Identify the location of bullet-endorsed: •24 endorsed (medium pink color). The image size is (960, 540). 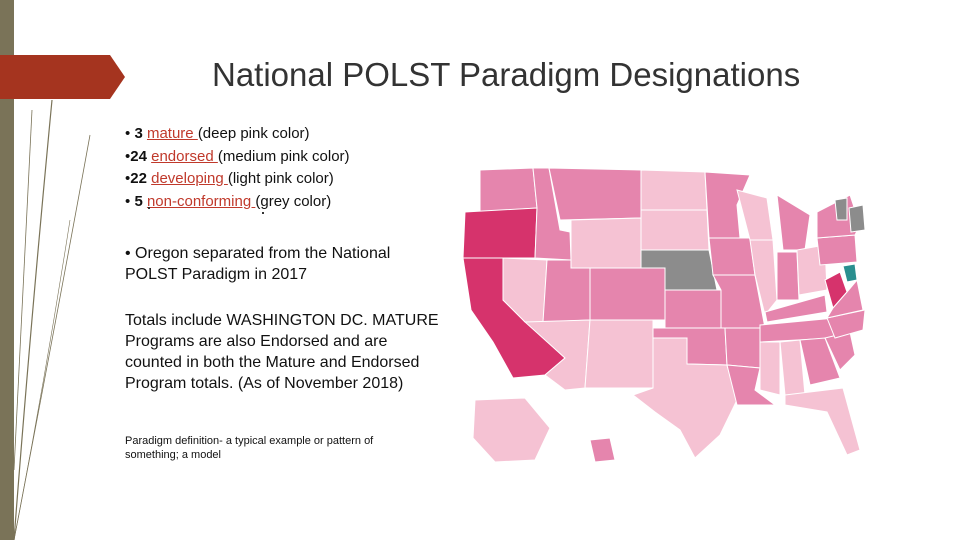
(237, 156).